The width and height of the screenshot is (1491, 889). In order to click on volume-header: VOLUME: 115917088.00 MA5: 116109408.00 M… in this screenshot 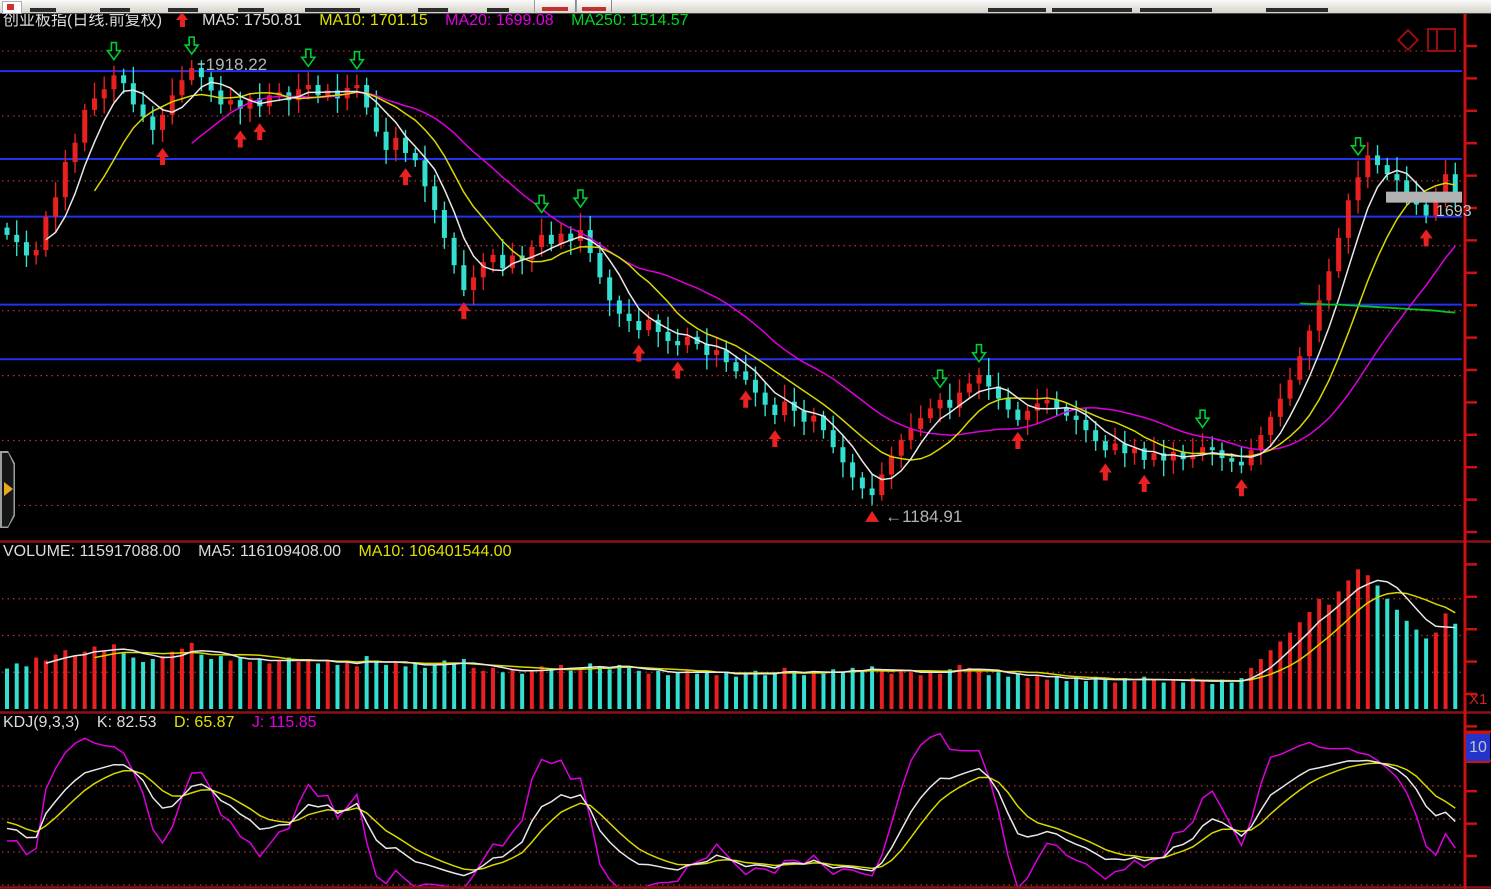, I will do `click(263, 552)`.